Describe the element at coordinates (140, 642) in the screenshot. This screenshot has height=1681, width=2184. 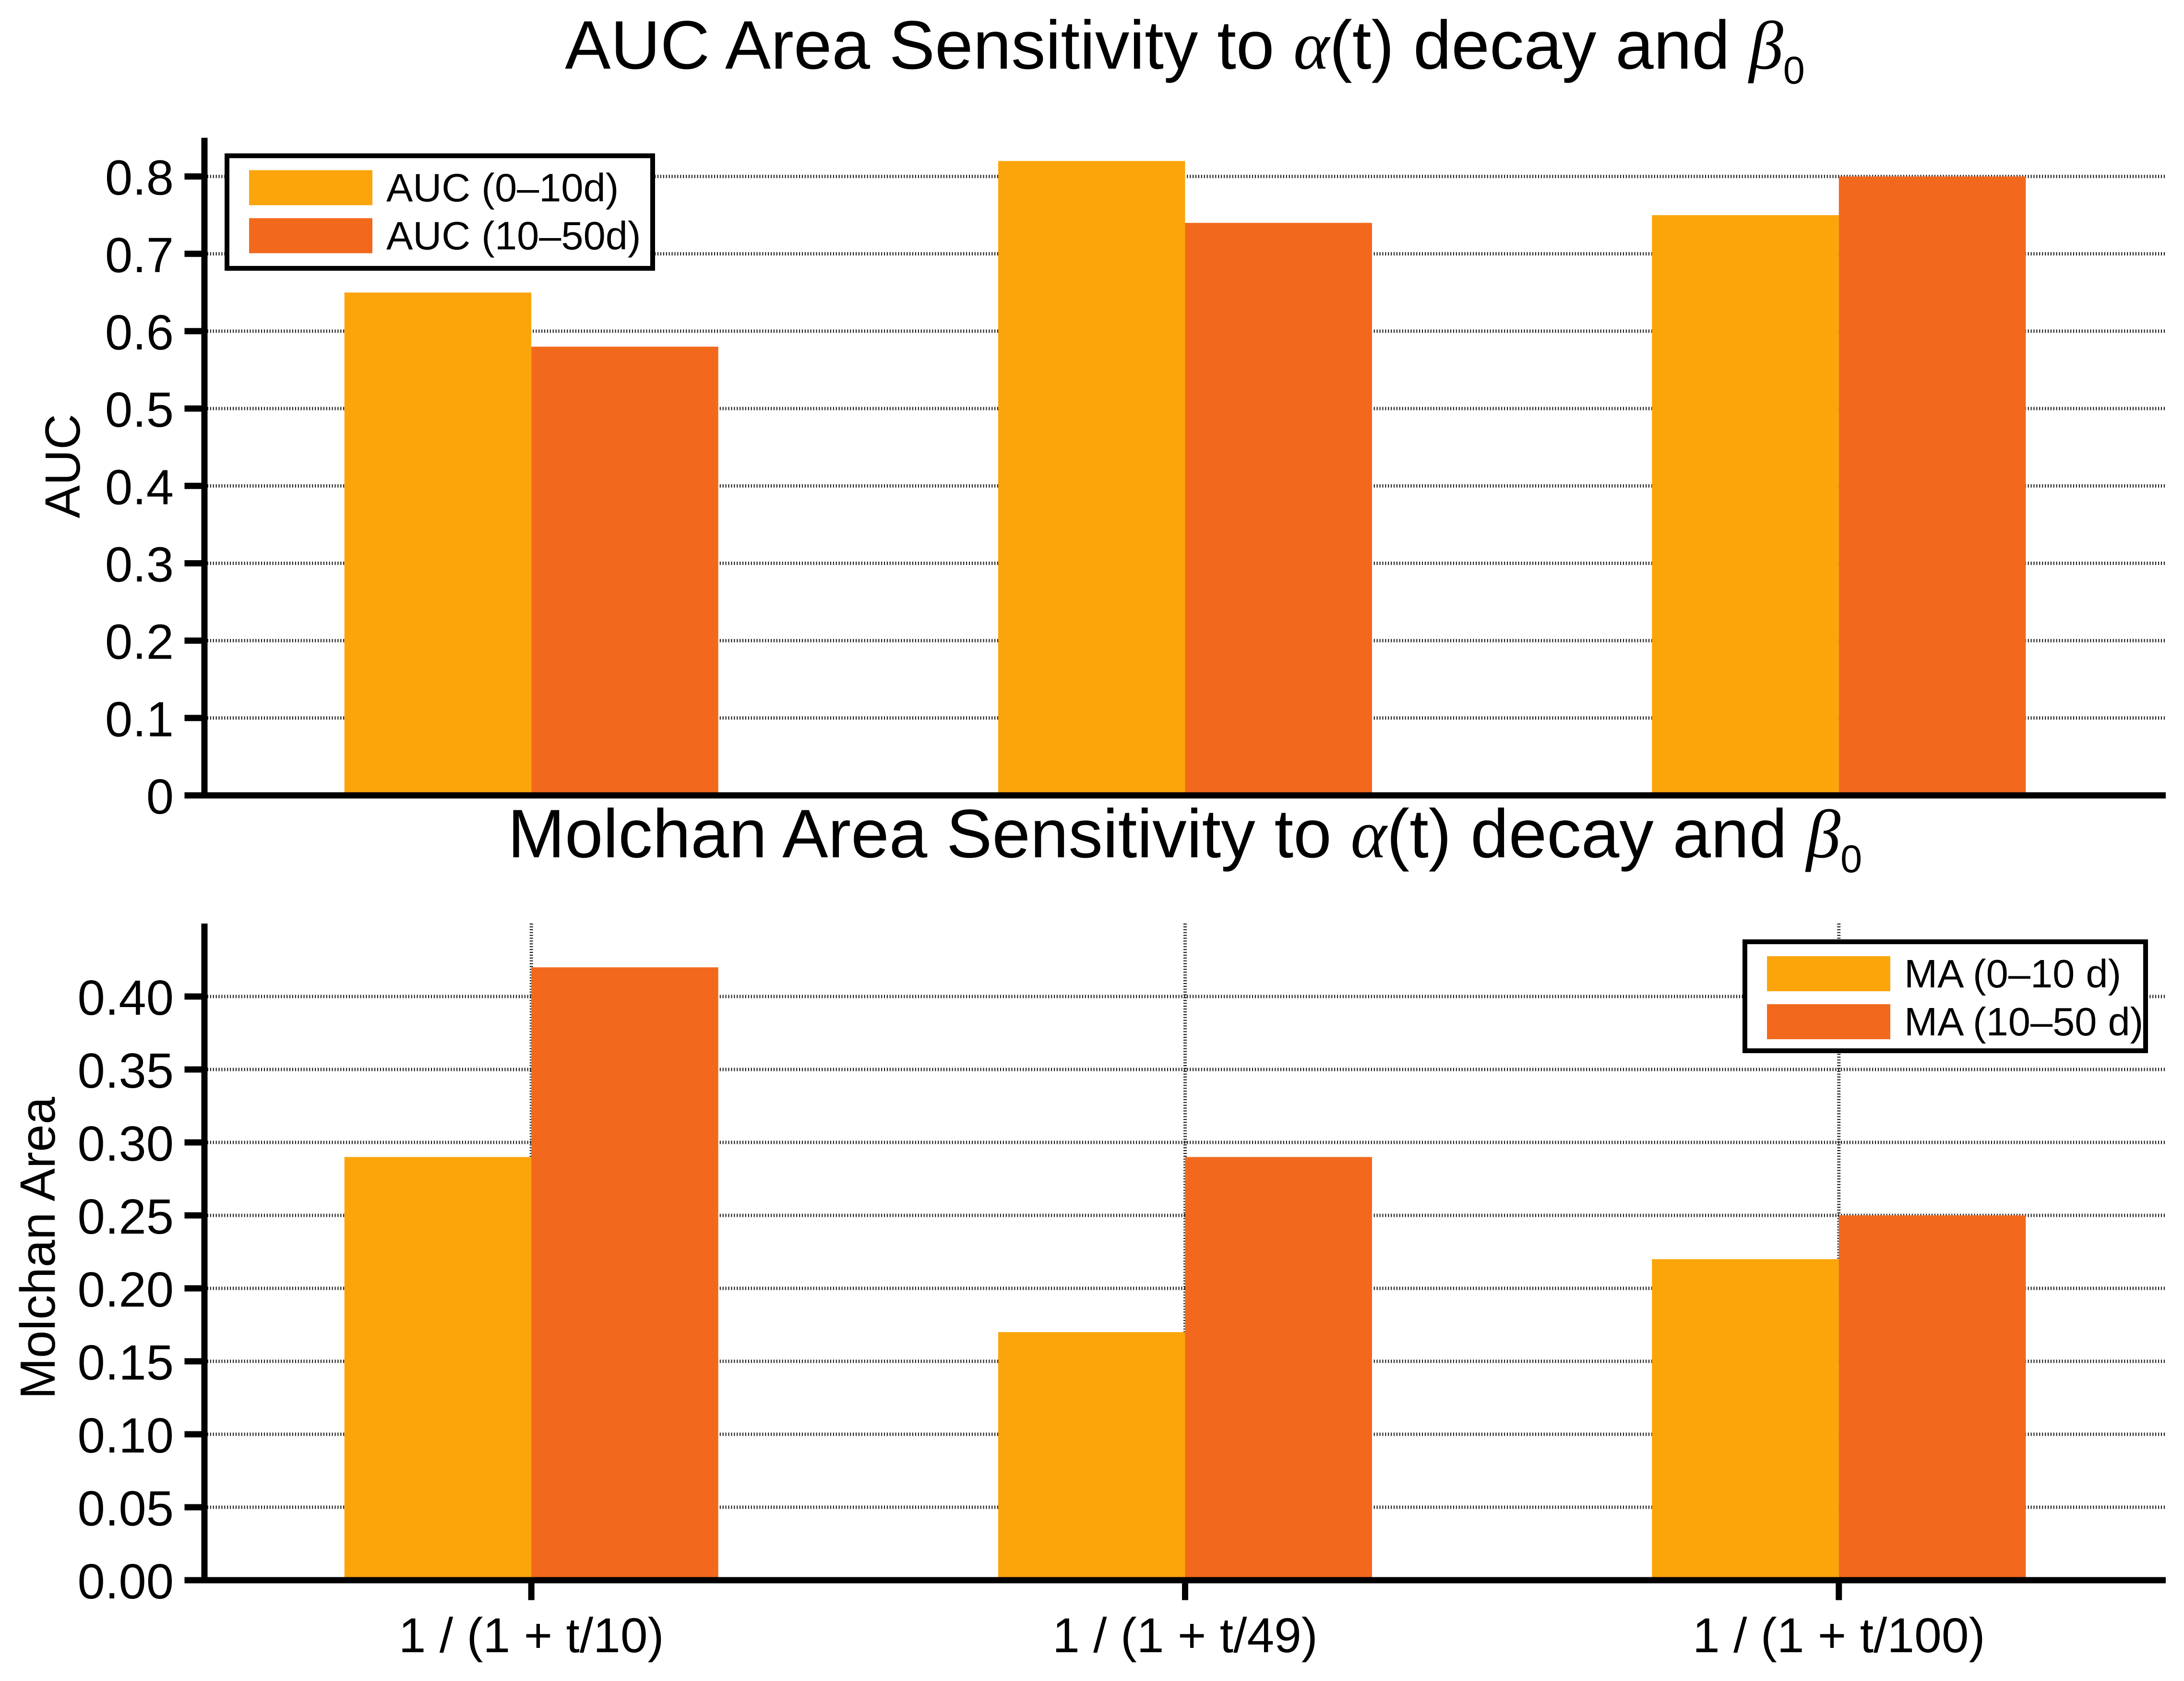
I see `svg-text: 0.2` at that location.